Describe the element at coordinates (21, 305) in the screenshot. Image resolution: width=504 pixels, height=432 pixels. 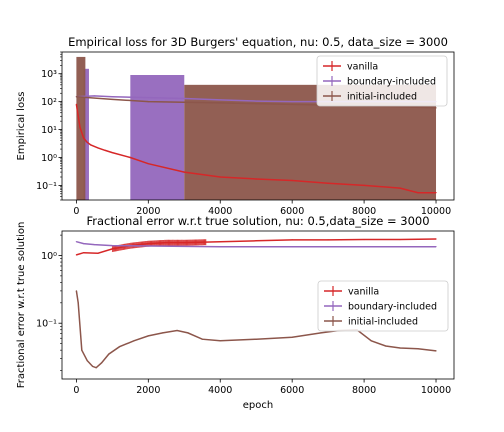
I see `y-axis-label: Fractional error w.r.t true solution` at that location.